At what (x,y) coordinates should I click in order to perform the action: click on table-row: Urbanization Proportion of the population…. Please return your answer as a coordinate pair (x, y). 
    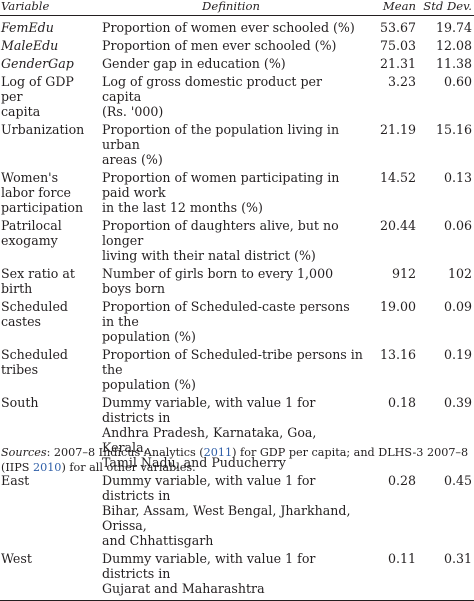
    Looking at the image, I should click on (237, 143).